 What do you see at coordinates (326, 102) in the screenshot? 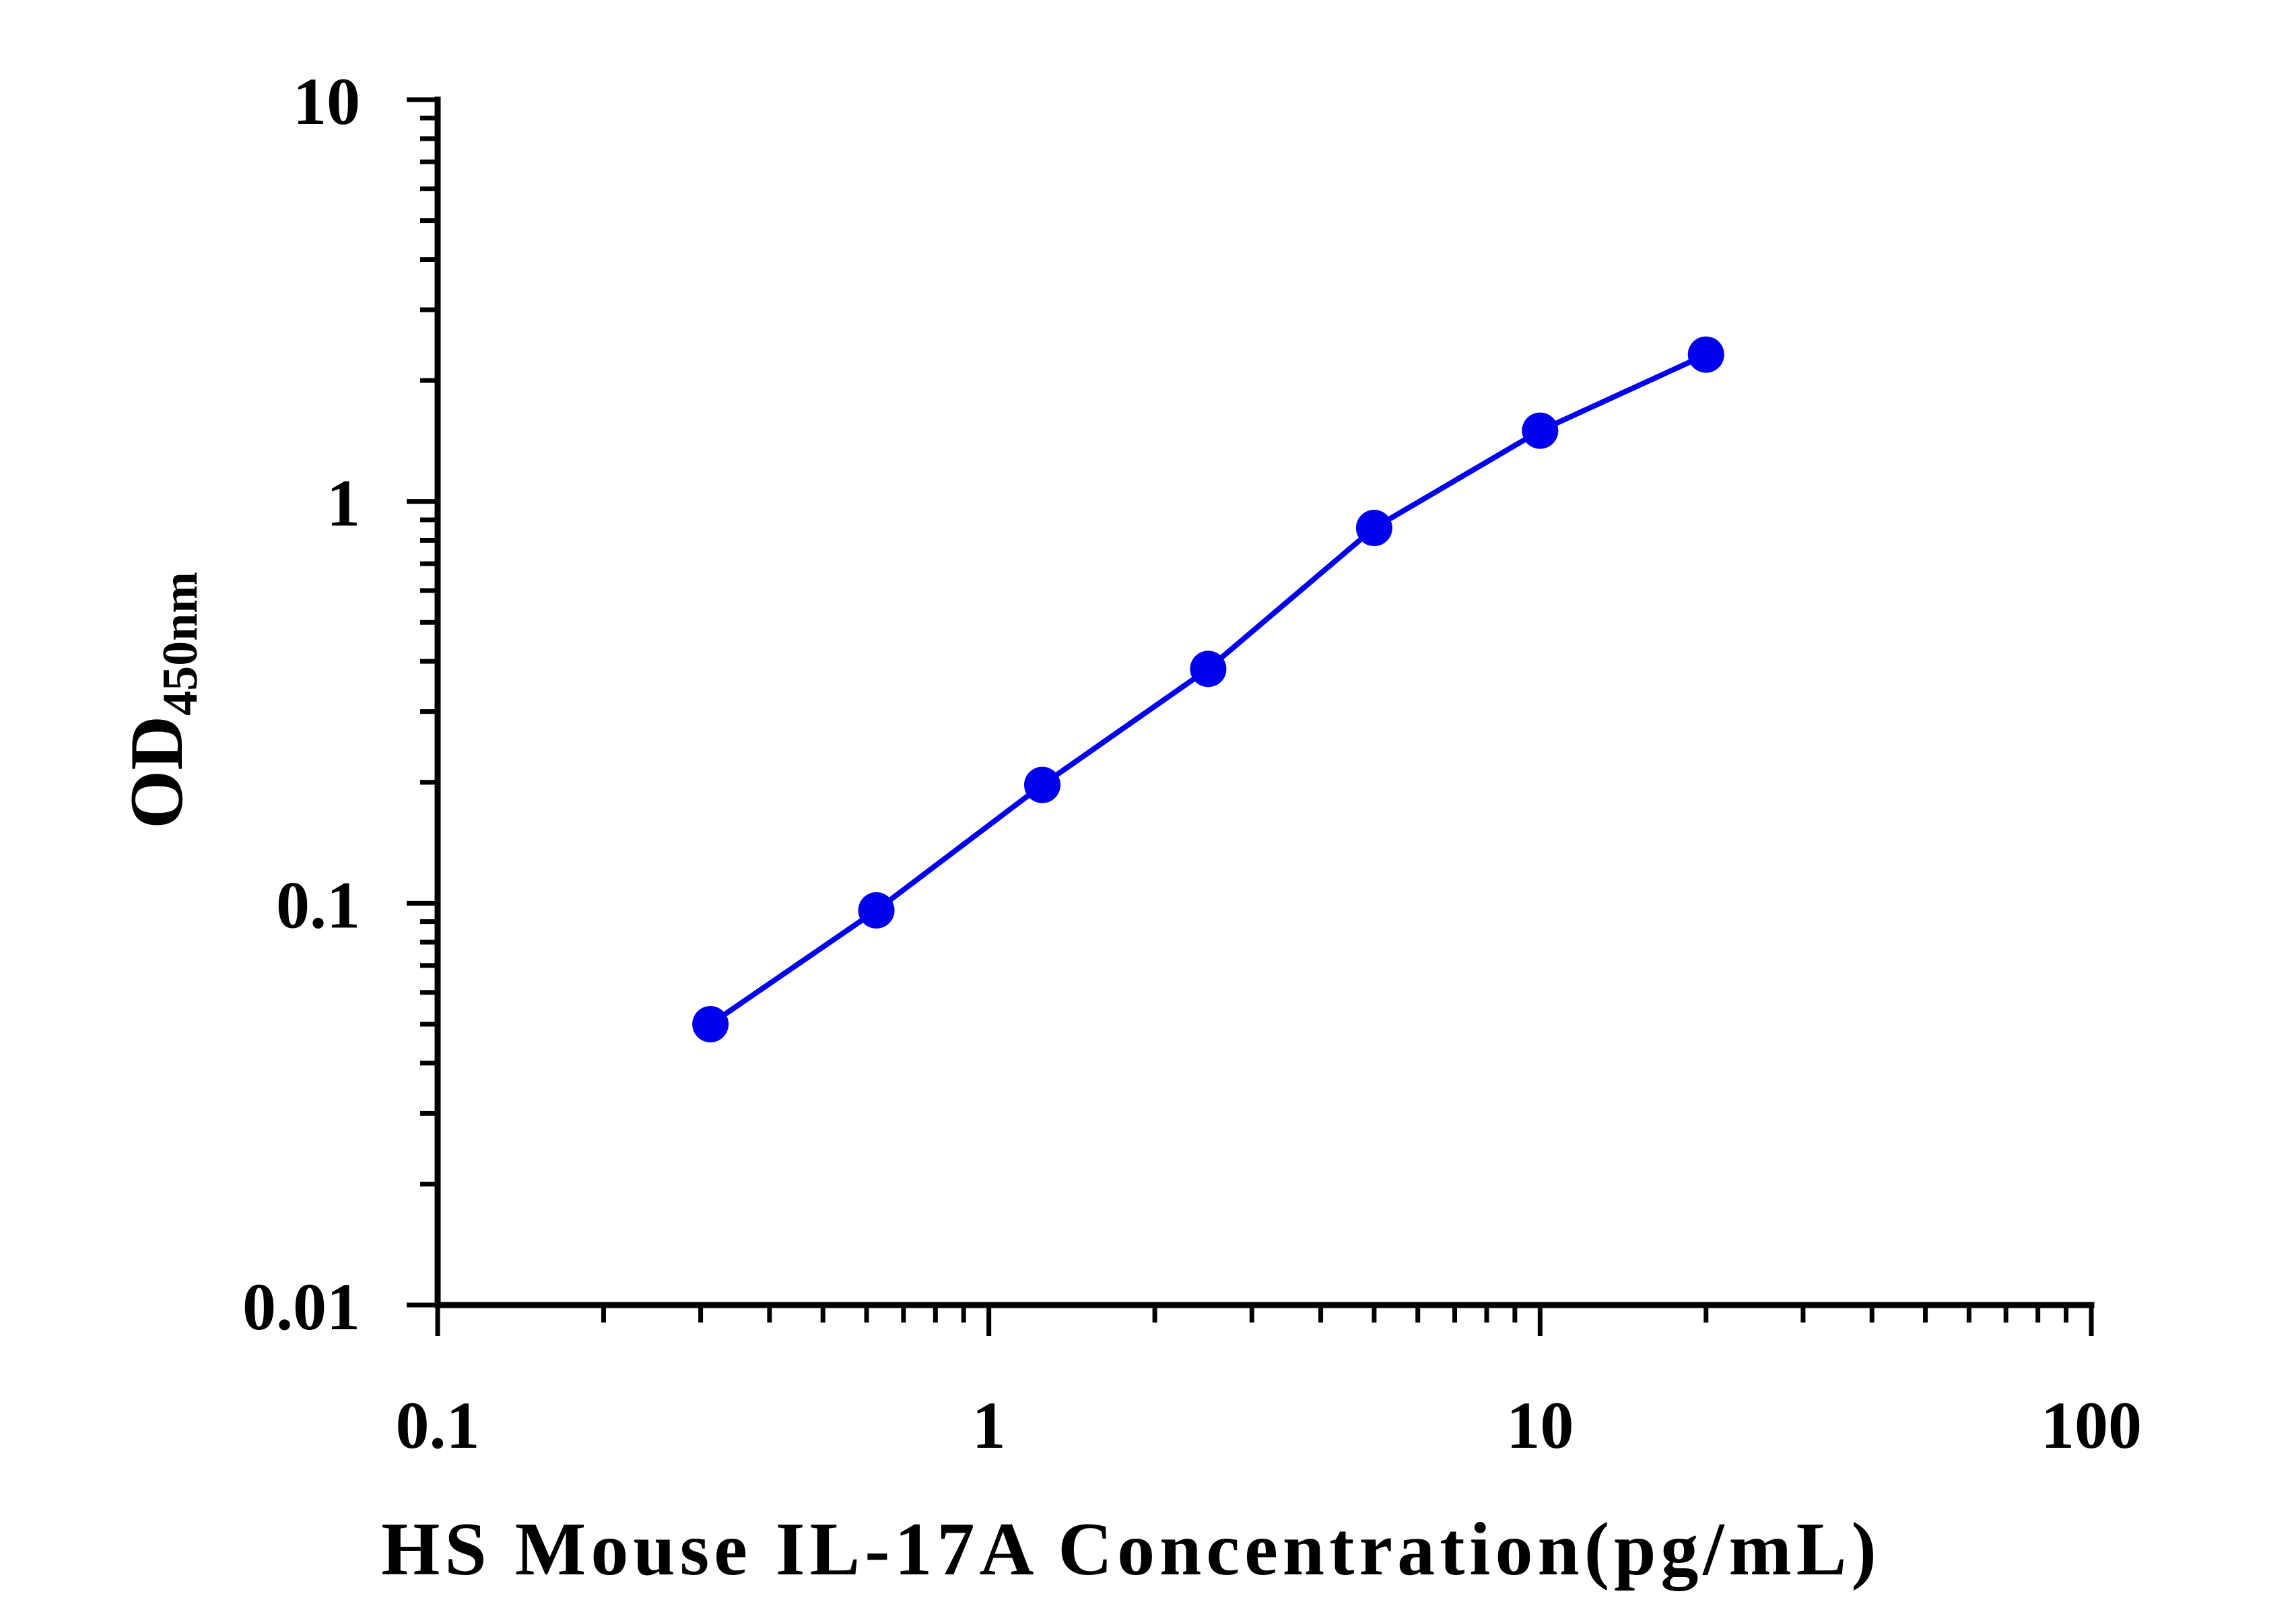
I see `y-tick-label: 10` at bounding box center [326, 102].